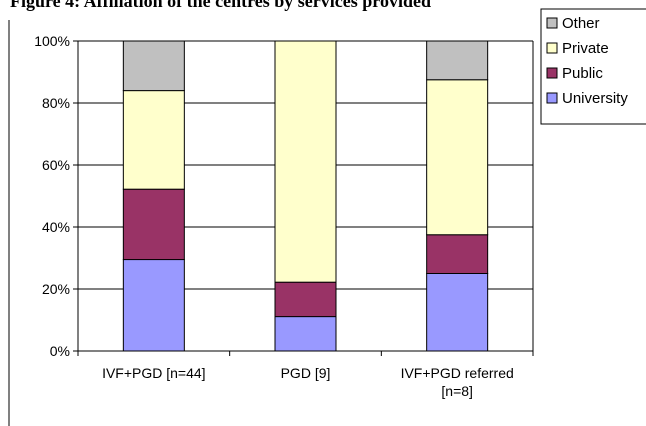 Image resolution: width=646 pixels, height=426 pixels. What do you see at coordinates (457, 373) in the screenshot?
I see `x-category-label: IVF+PGD referred` at bounding box center [457, 373].